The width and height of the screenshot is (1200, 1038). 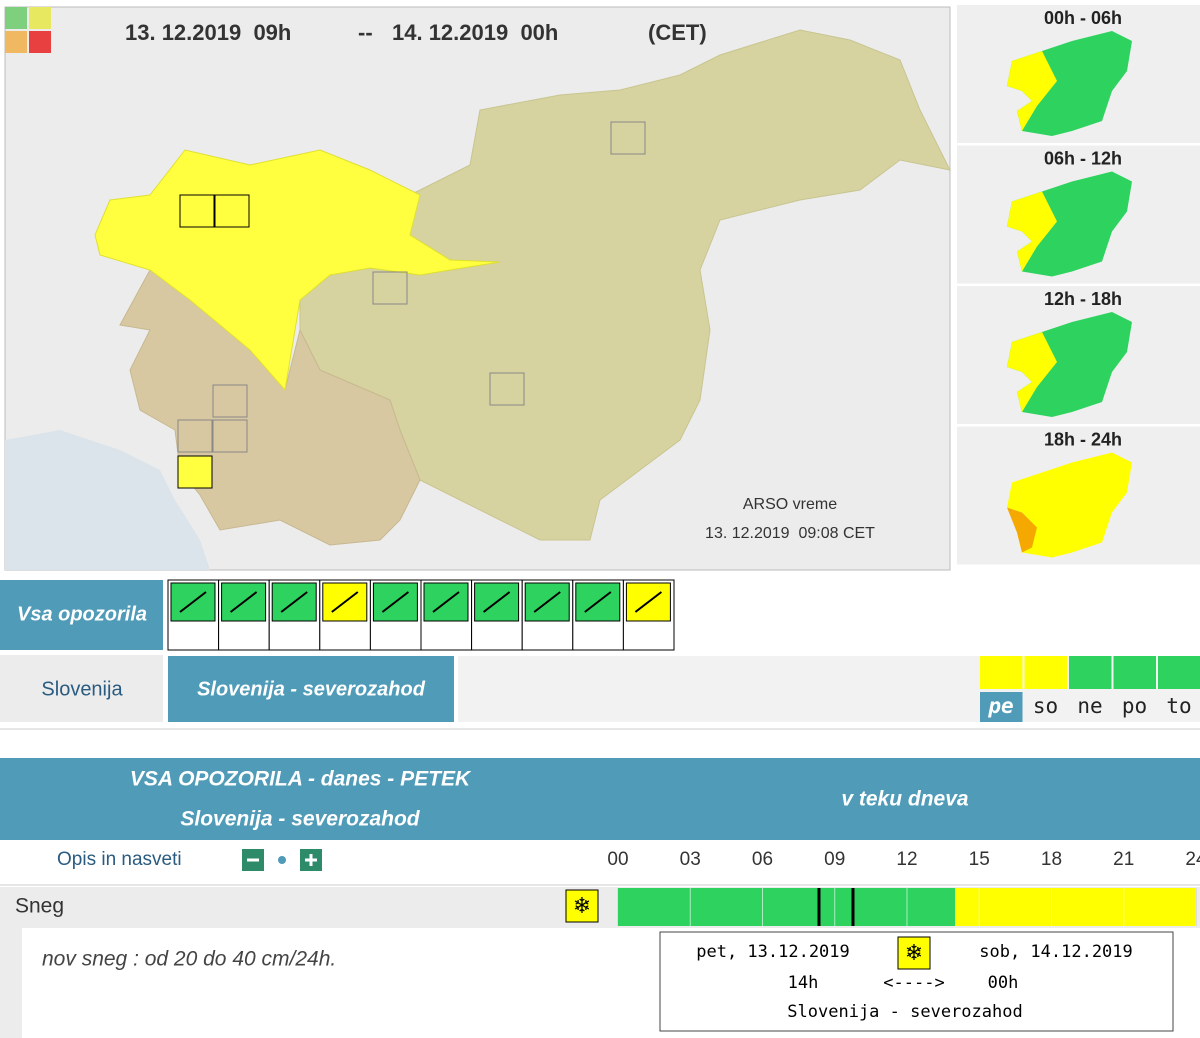 What do you see at coordinates (311, 860) in the screenshot?
I see `expand-icon` at bounding box center [311, 860].